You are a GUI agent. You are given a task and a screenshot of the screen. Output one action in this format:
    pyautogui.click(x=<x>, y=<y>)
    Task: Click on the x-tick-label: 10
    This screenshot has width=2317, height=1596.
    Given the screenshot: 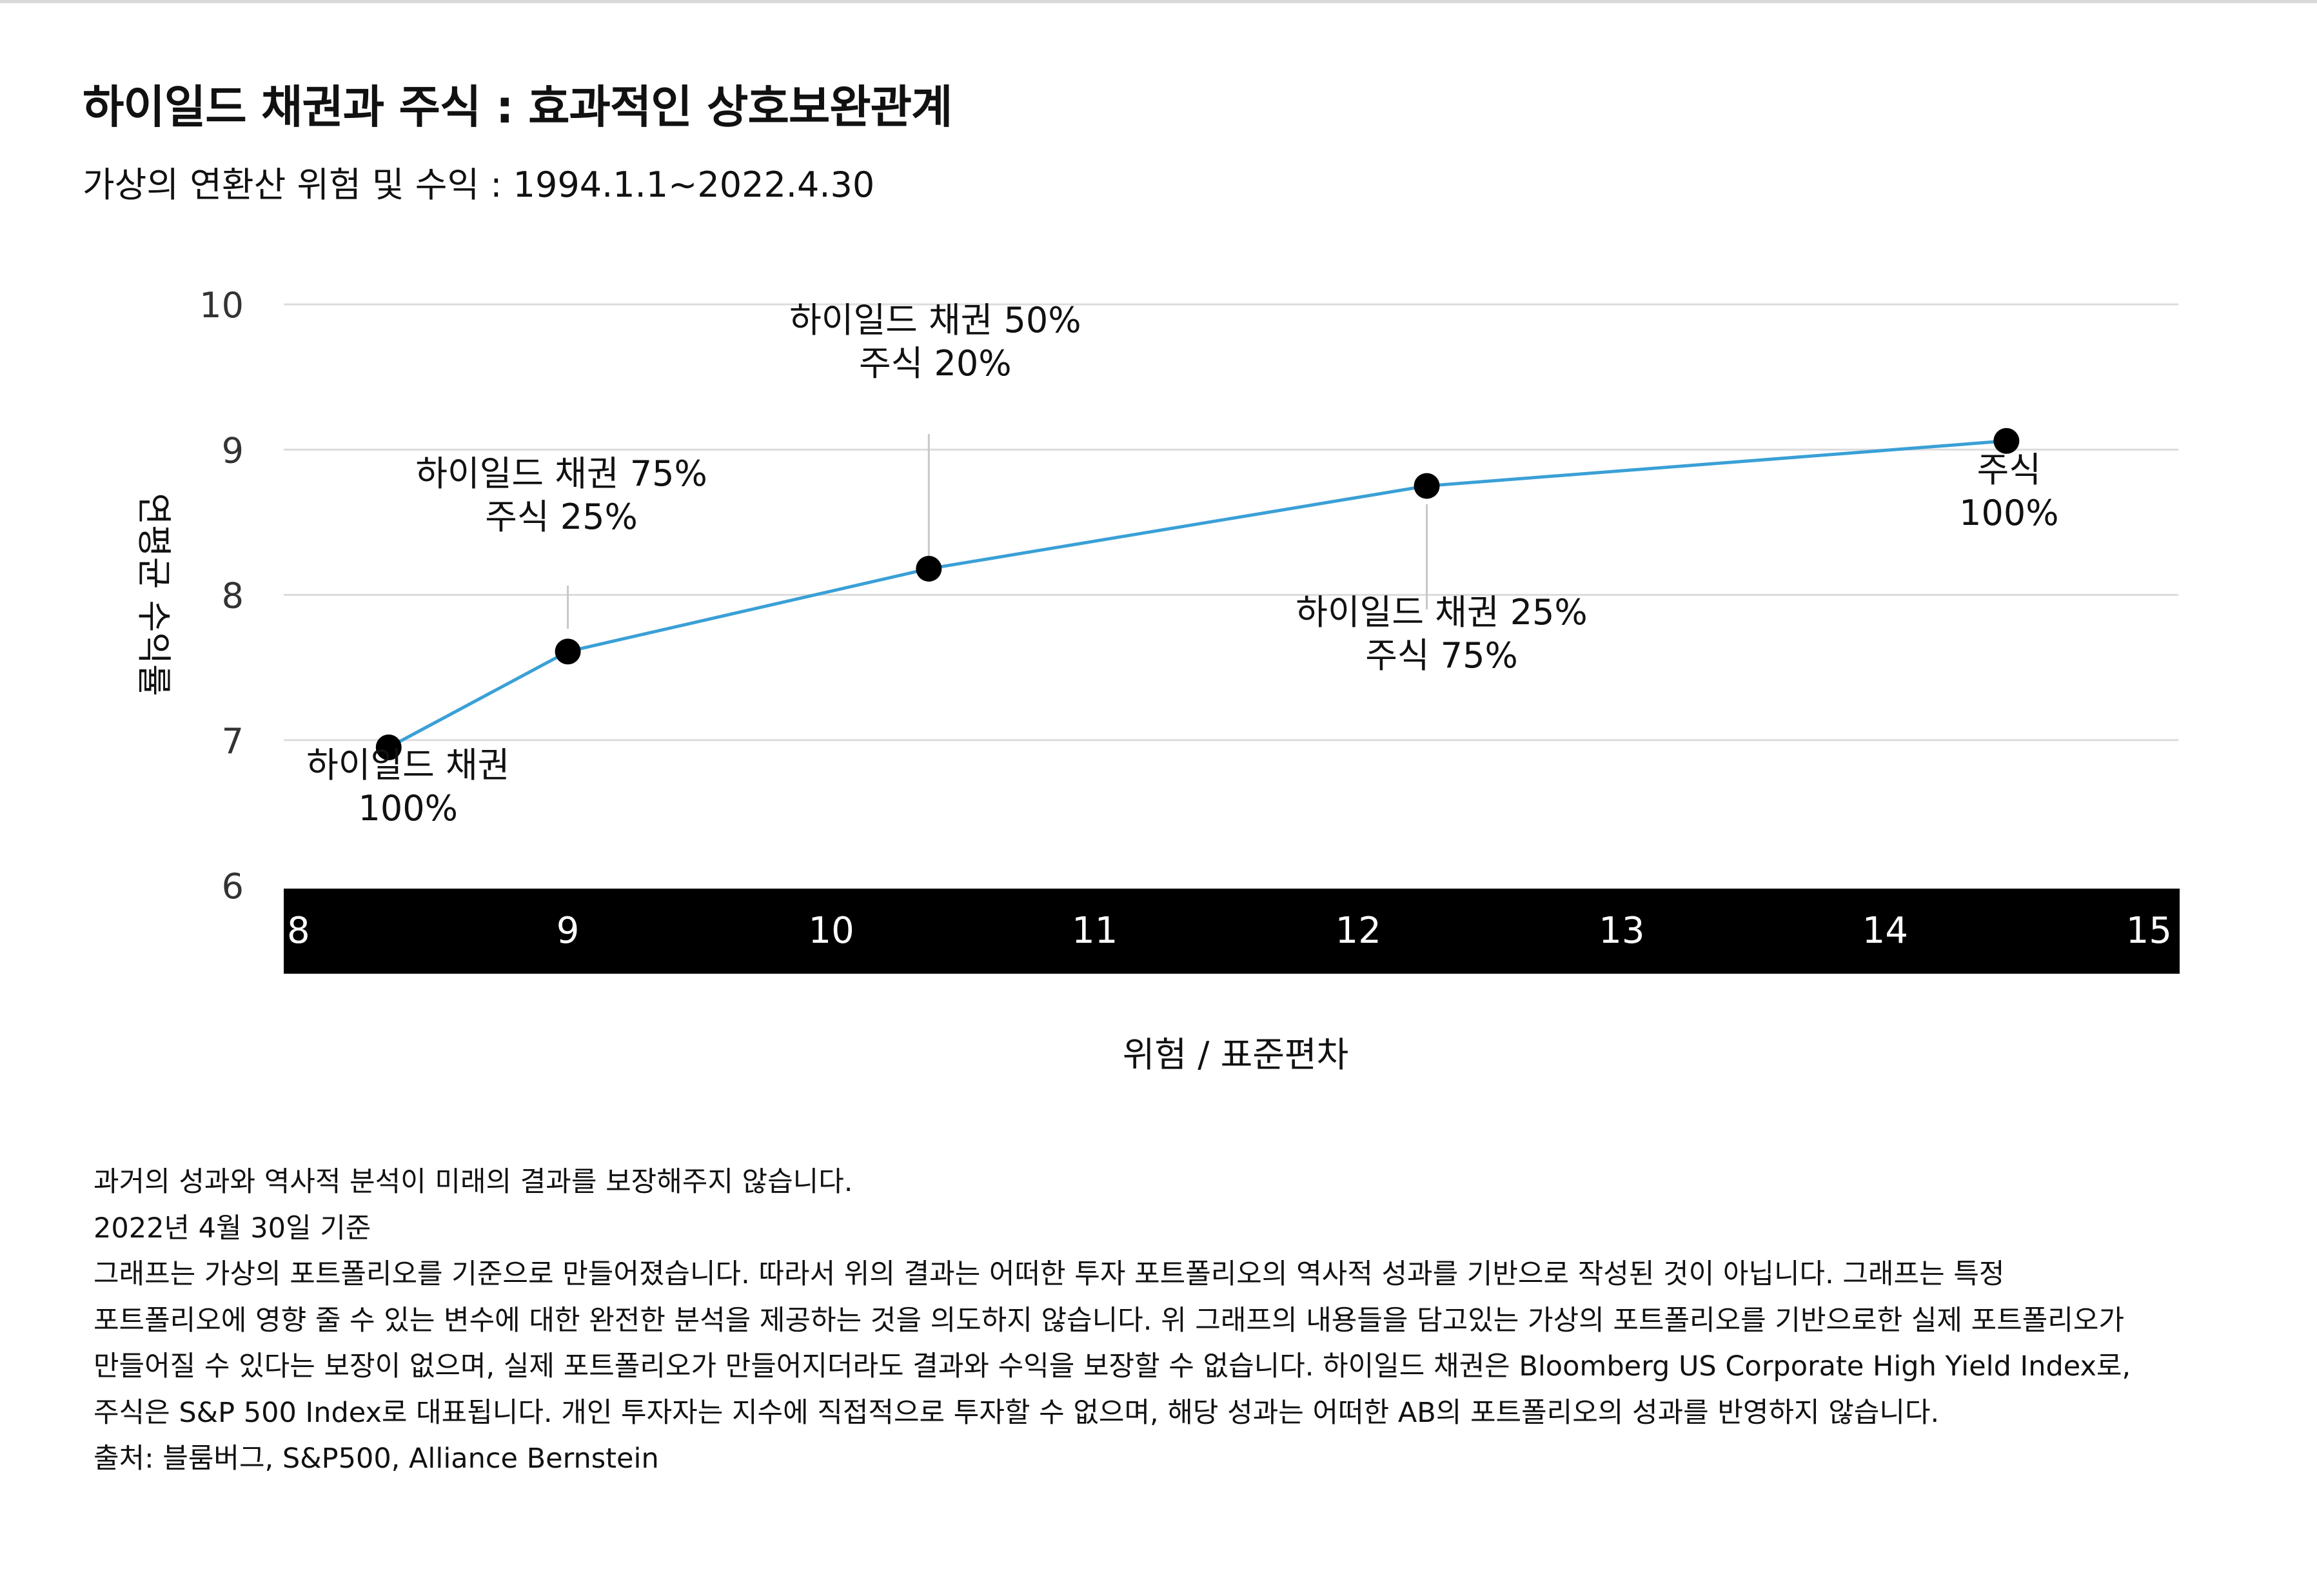 What is the action you would take?
    pyautogui.click(x=832, y=931)
    